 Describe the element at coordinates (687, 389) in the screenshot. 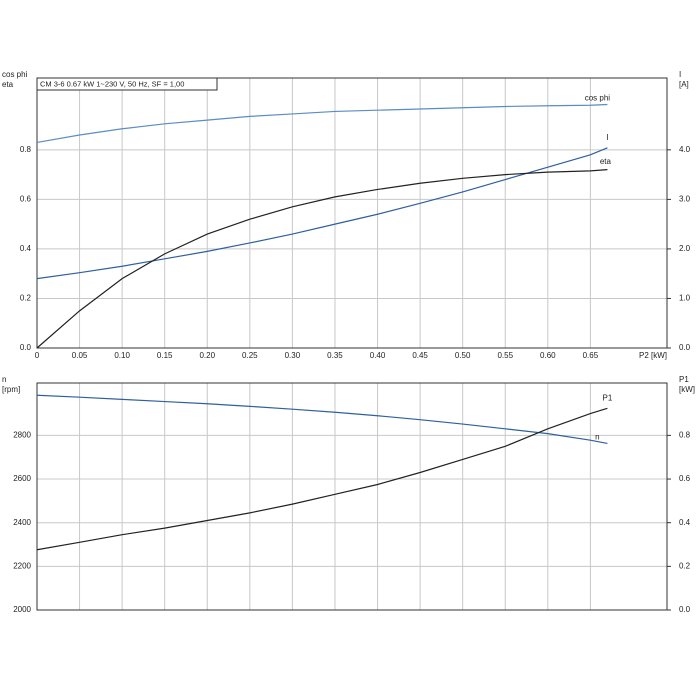

I see `y2-axis-label: [kW]` at that location.